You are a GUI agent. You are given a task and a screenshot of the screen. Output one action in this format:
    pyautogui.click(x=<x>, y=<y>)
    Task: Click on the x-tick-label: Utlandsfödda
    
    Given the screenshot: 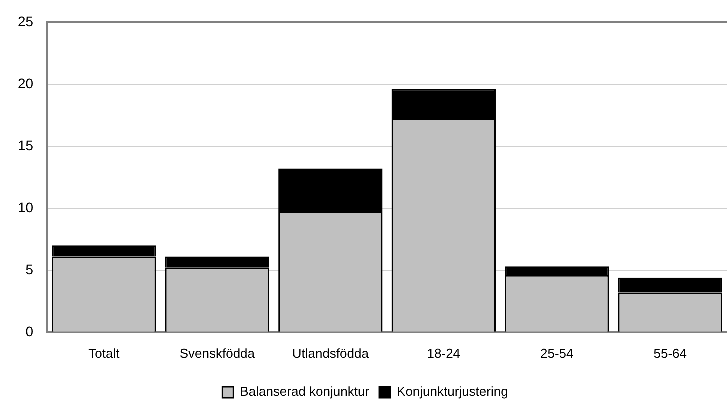 What is the action you would take?
    pyautogui.click(x=331, y=353)
    